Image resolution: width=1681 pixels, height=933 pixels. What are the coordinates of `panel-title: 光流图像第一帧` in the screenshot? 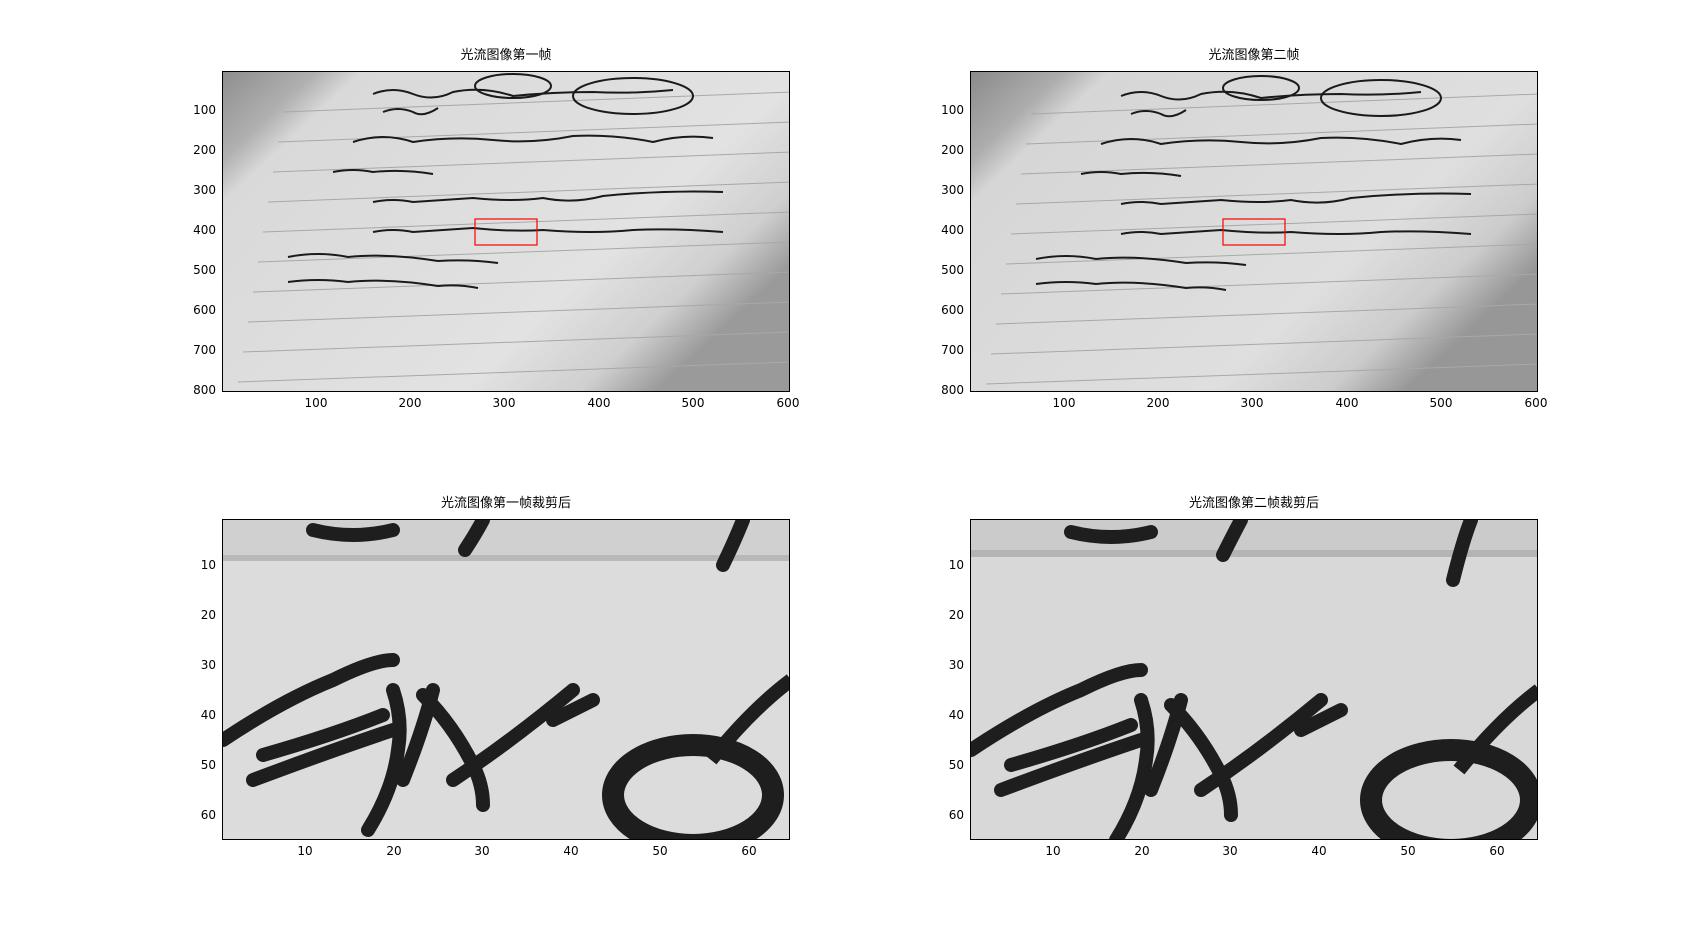 It's located at (506, 55).